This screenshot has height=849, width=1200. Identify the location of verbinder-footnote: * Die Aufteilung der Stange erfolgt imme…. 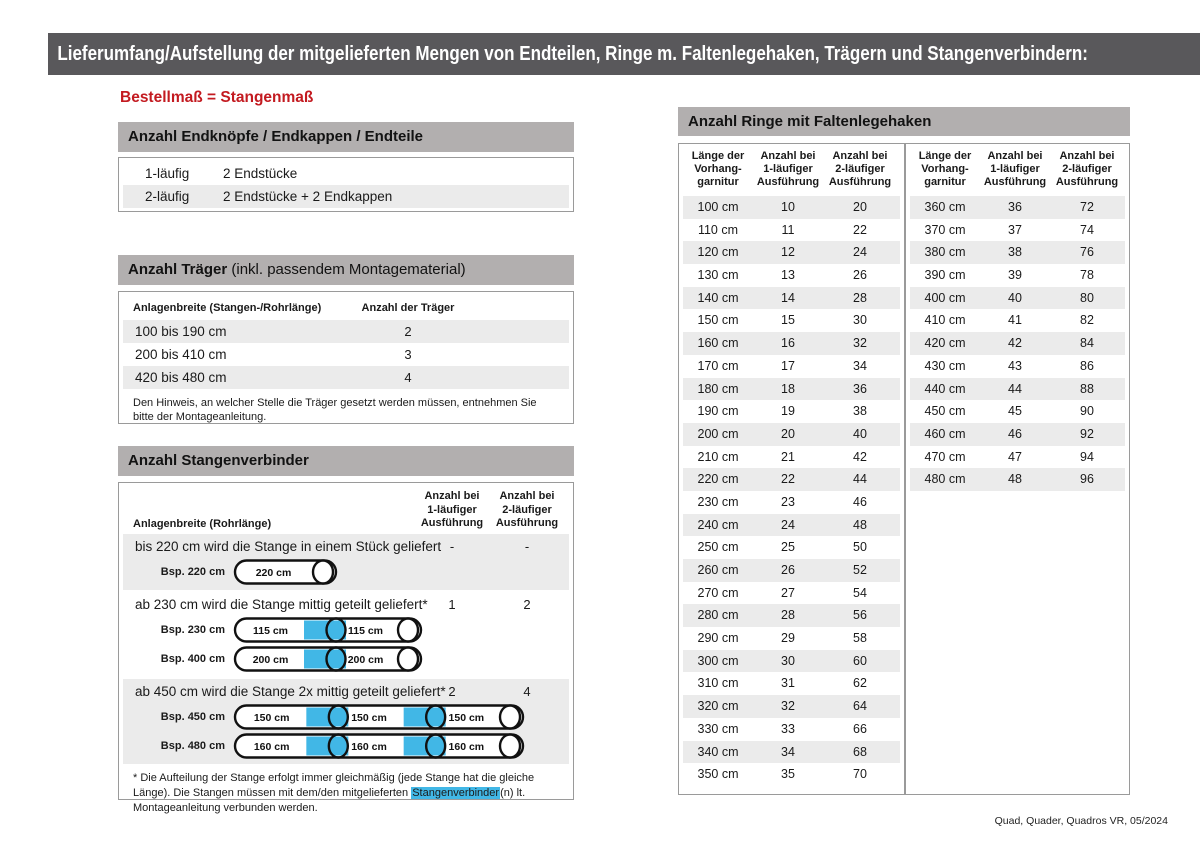
(334, 793).